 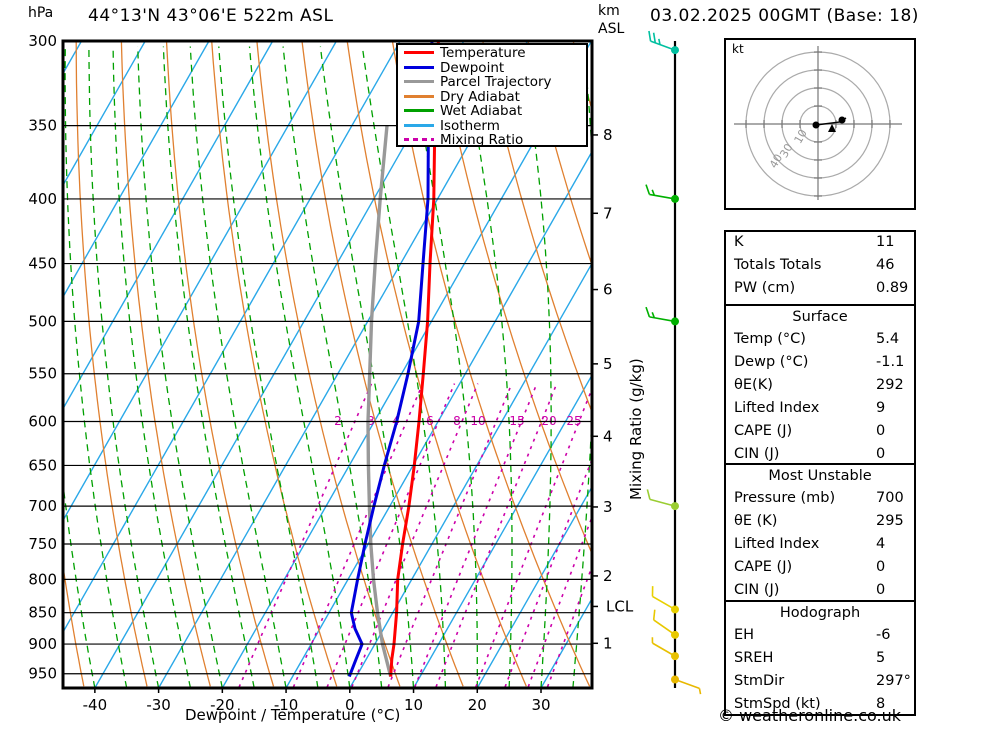 What do you see at coordinates (492, 111) in the screenshot?
I see `legend-item: Wet Adiabat` at bounding box center [492, 111].